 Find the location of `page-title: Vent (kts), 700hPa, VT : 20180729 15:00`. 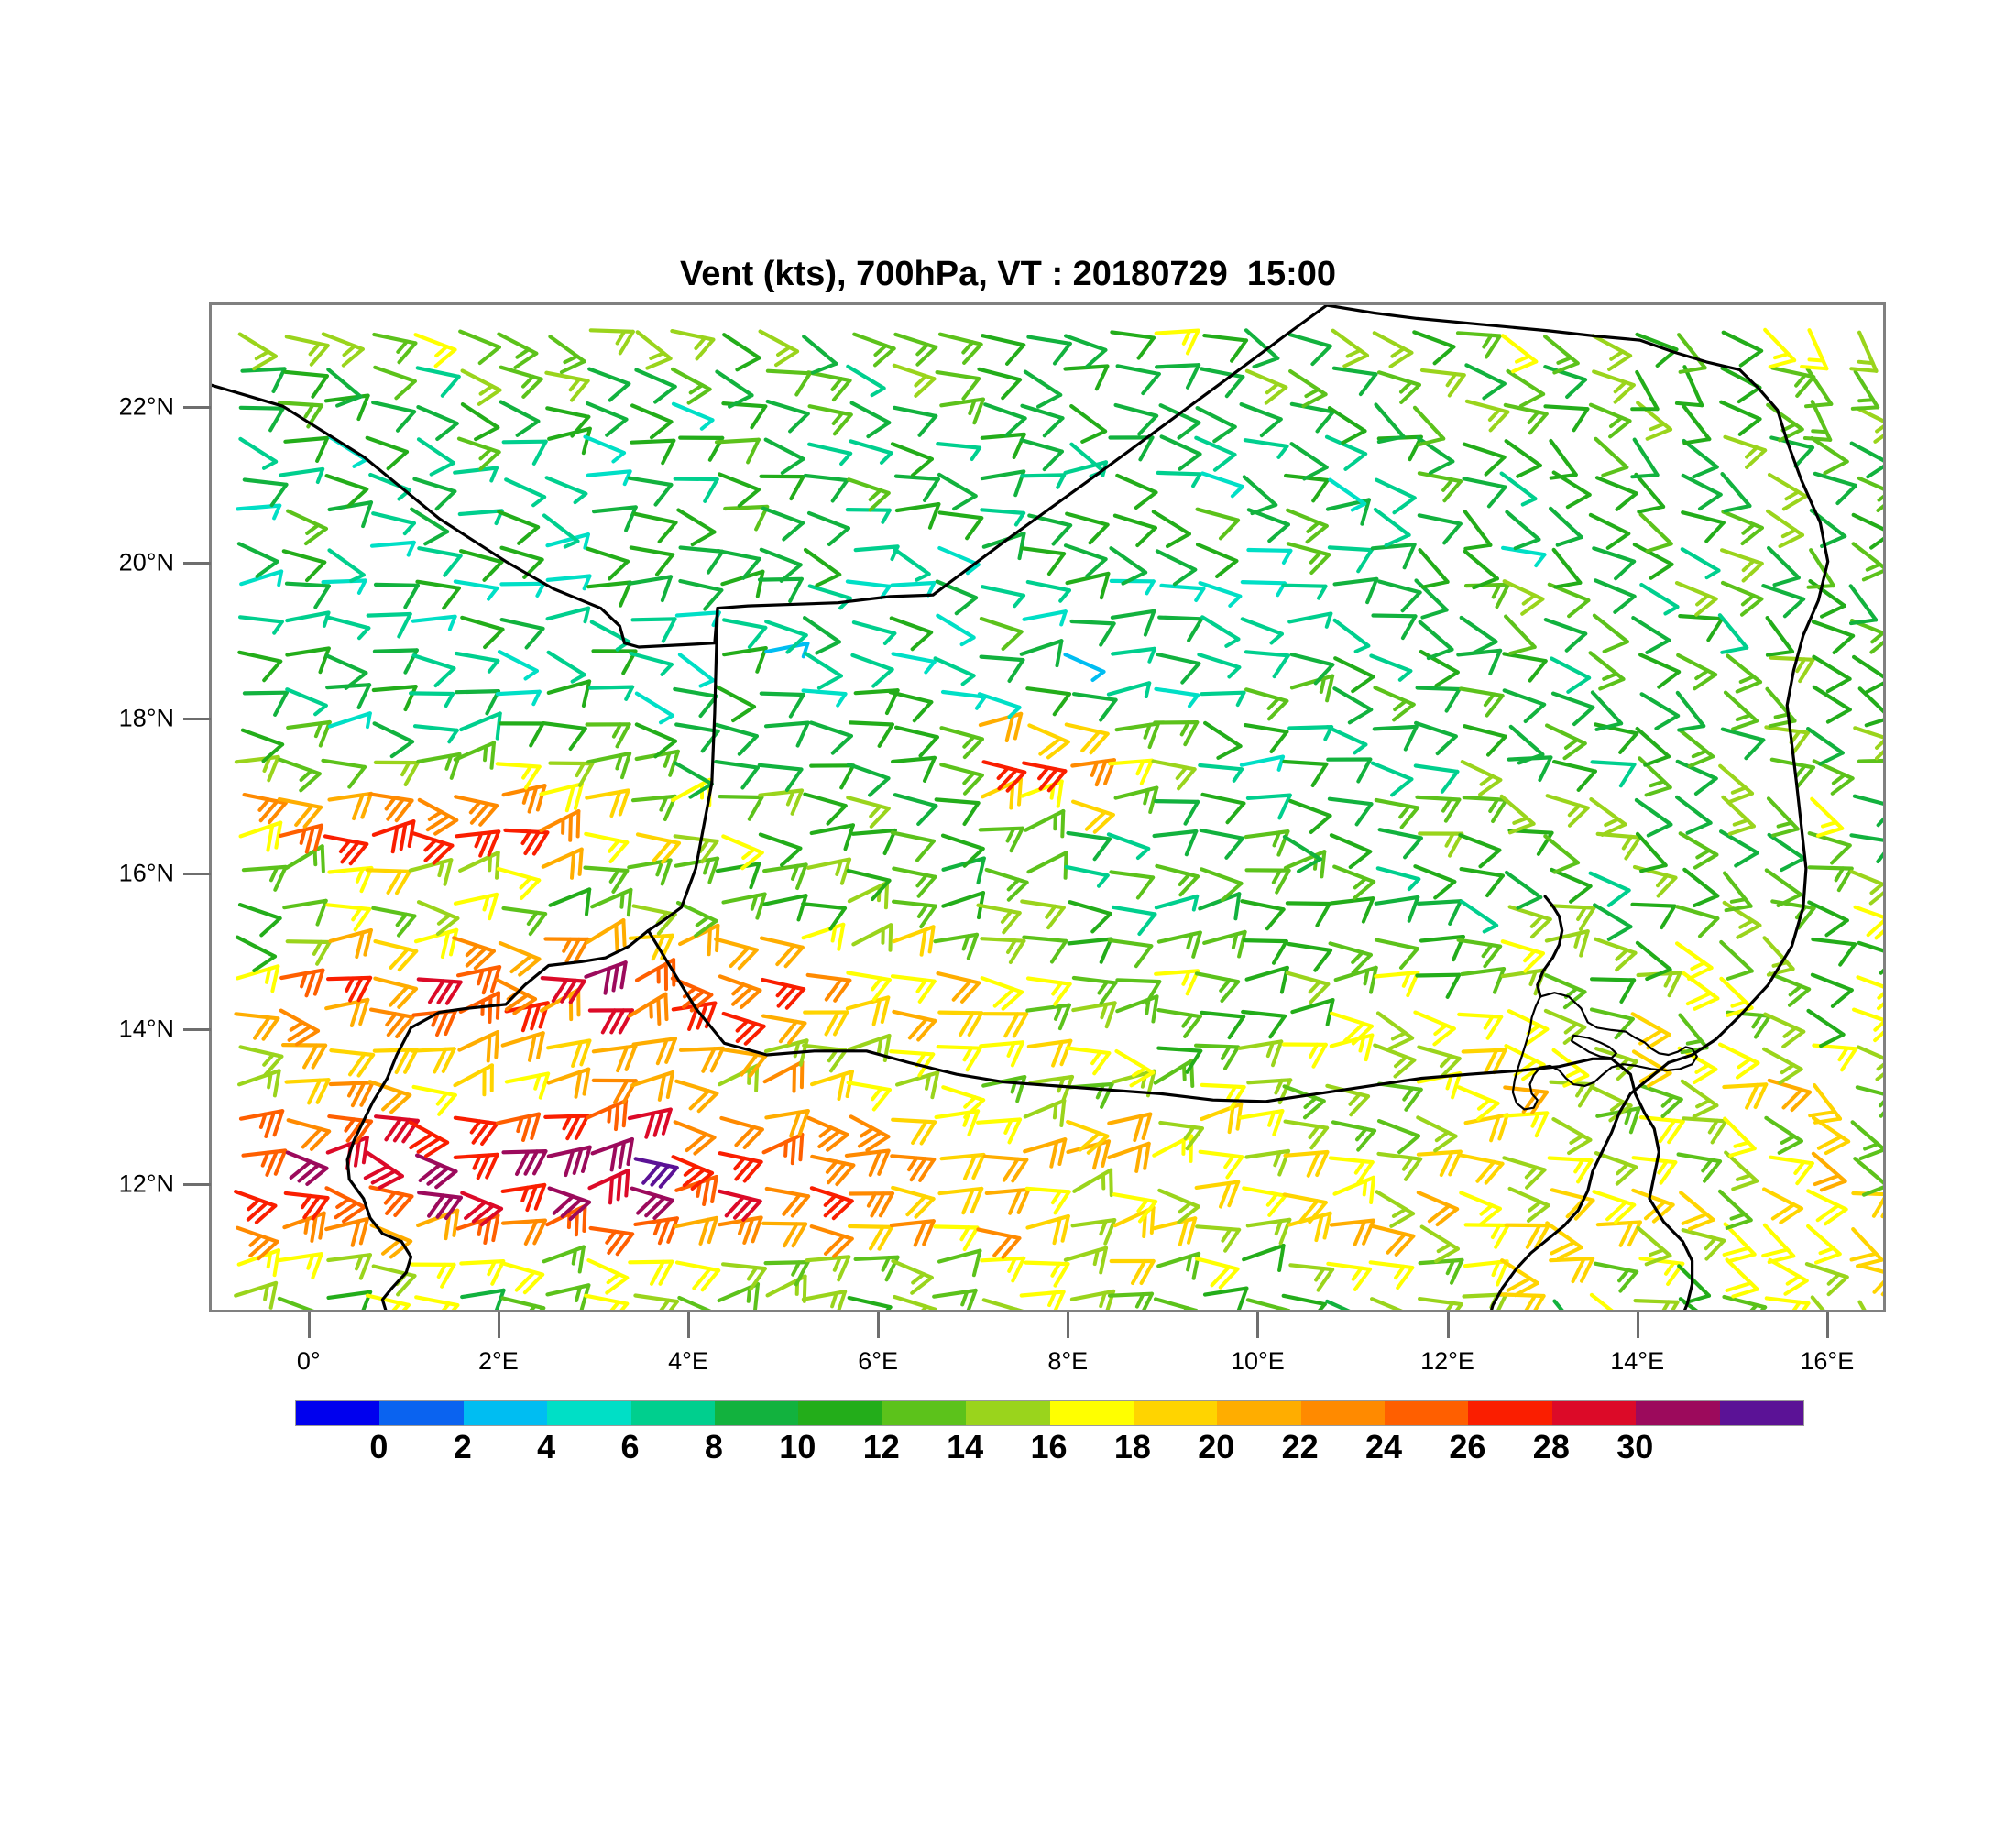

page-title: Vent (kts), 700hPa, VT : 20180729 15:00 is located at coordinates (1008, 274).